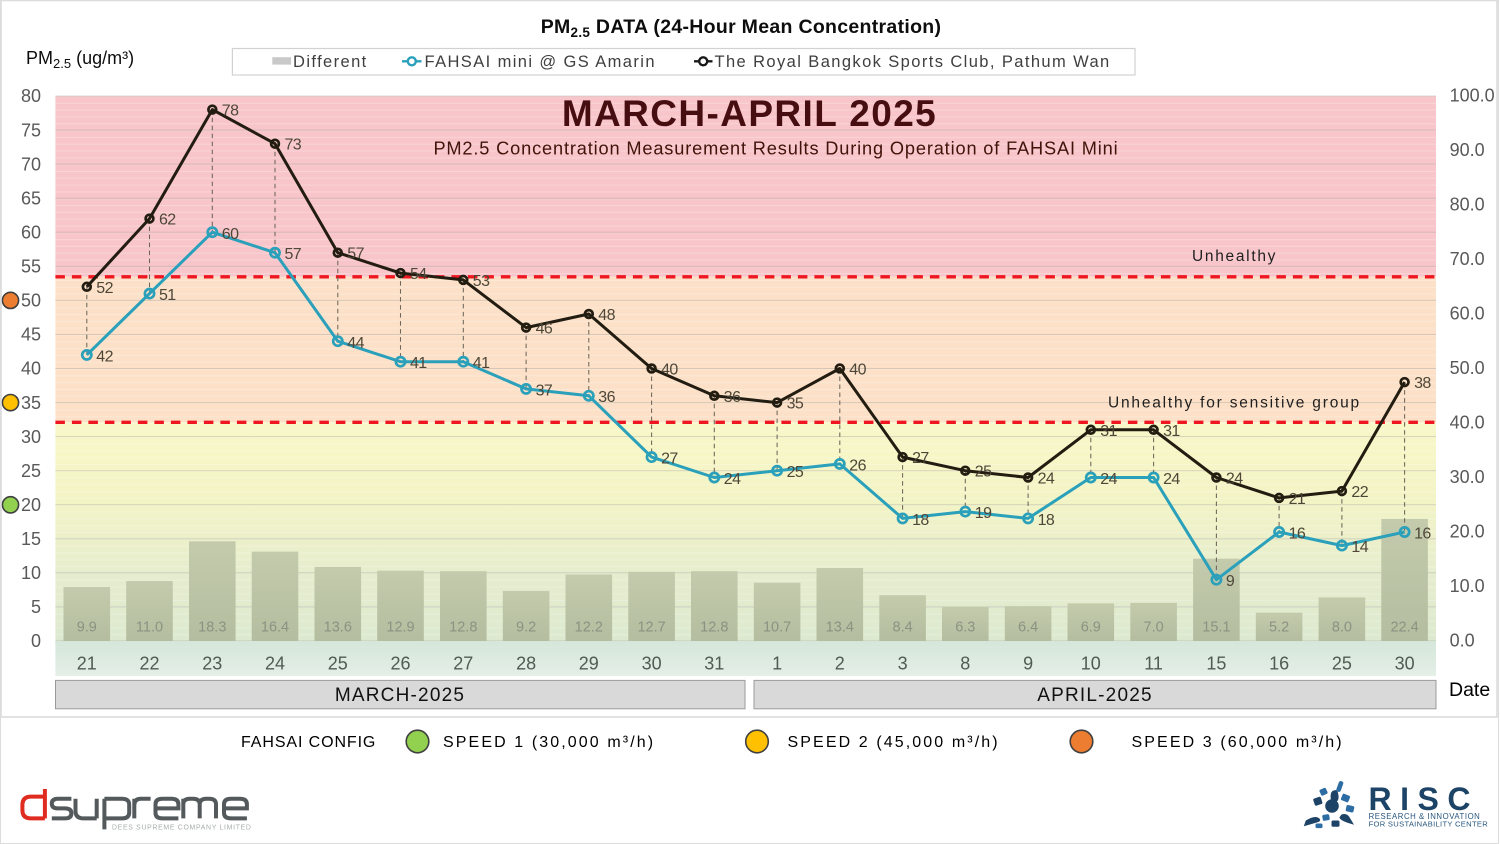  Describe the element at coordinates (777, 628) in the screenshot. I see `svg-text: 10.7` at that location.